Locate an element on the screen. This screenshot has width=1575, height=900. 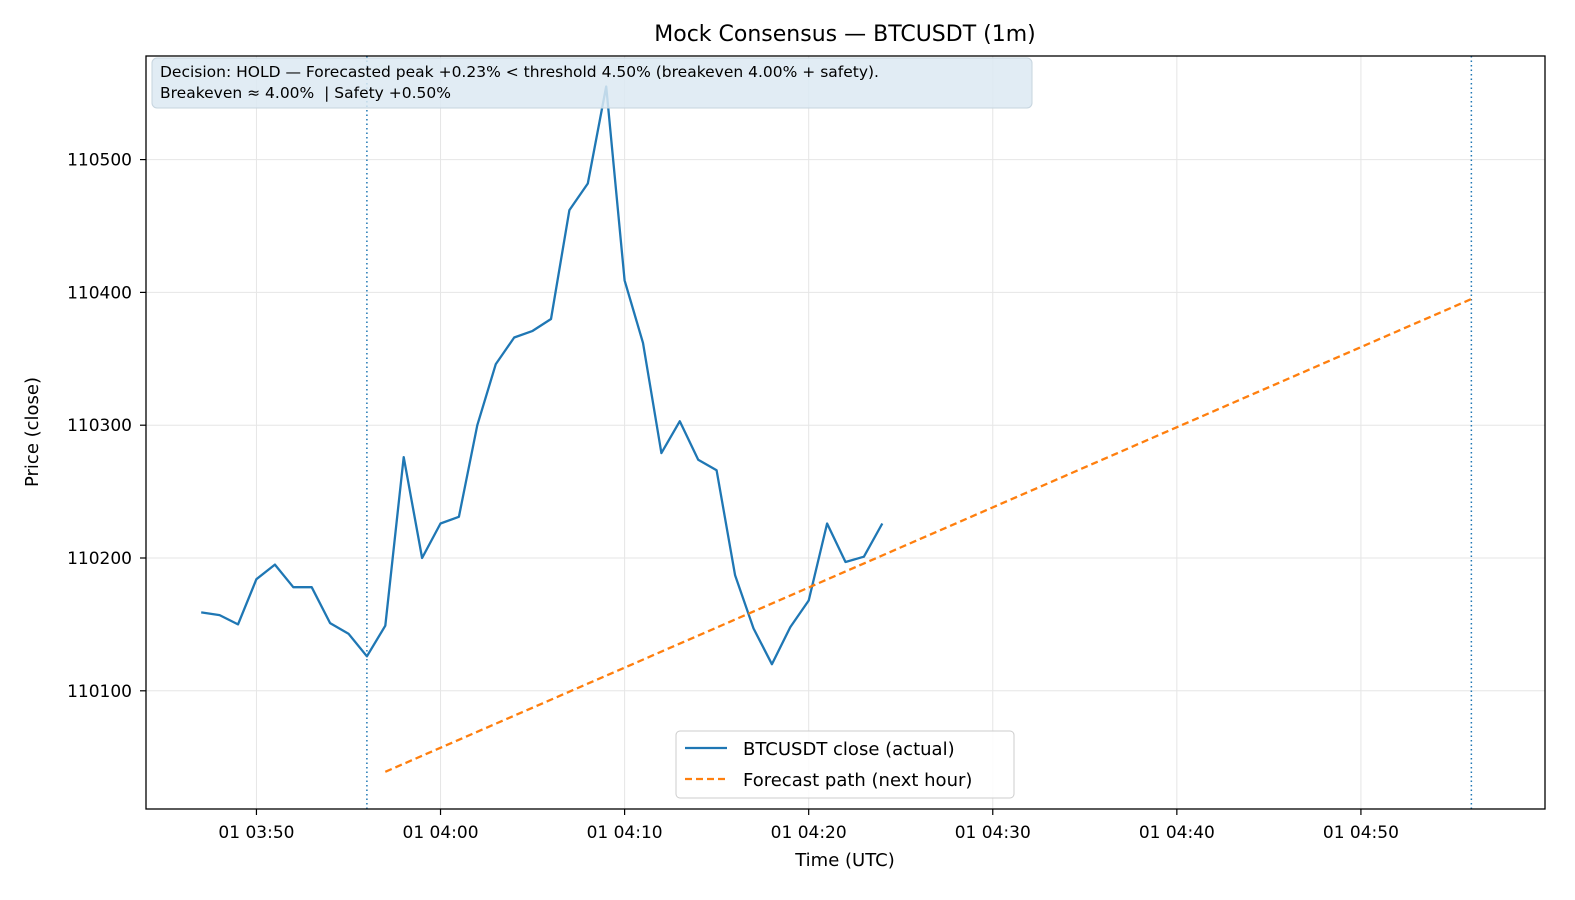
y-axis-title: Price (close) is located at coordinates (32, 432).